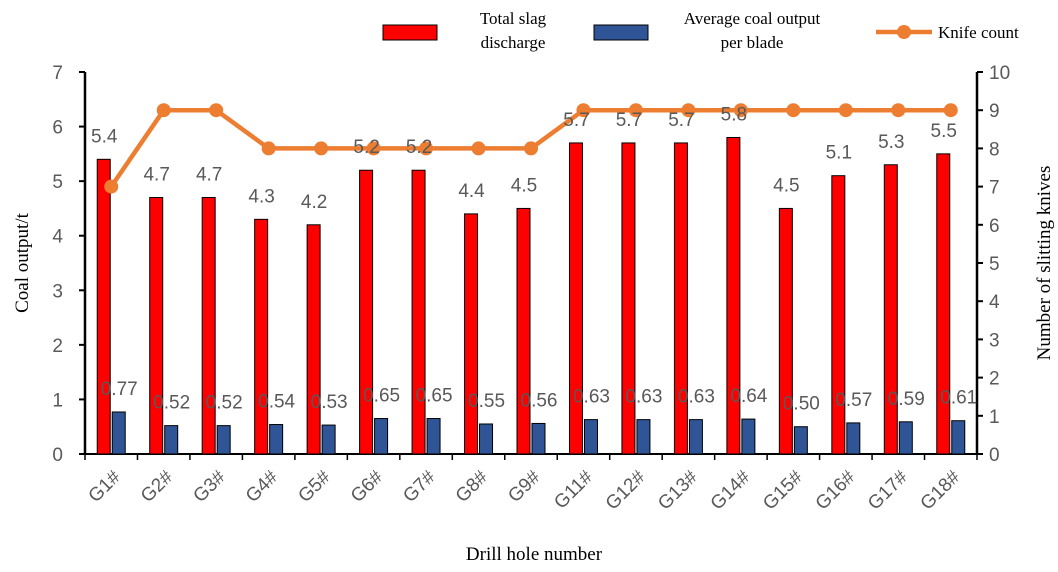 The image size is (1058, 572). I want to click on y-tick-label: 6, so click(57, 128).